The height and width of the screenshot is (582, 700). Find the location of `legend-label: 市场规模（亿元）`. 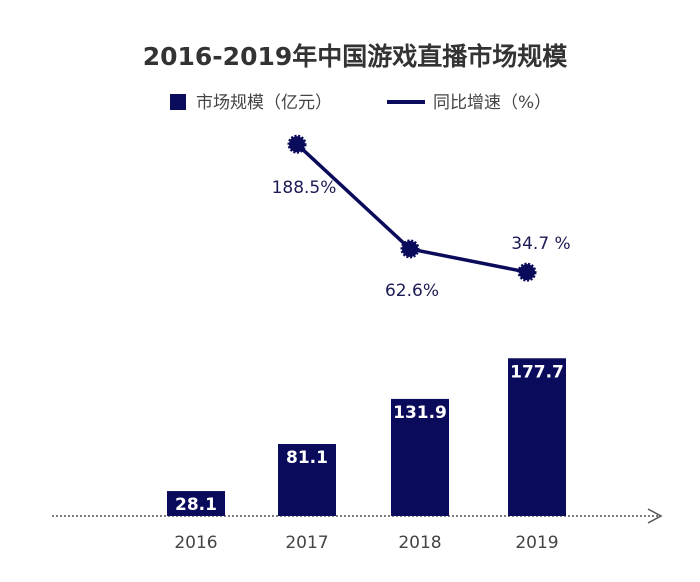

legend-label: 市场规模（亿元） is located at coordinates (264, 103).